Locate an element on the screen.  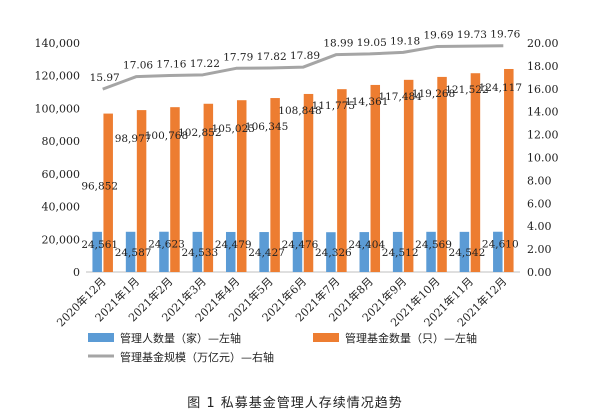
y-left-tick-label: 0 is located at coordinates (76, 272).